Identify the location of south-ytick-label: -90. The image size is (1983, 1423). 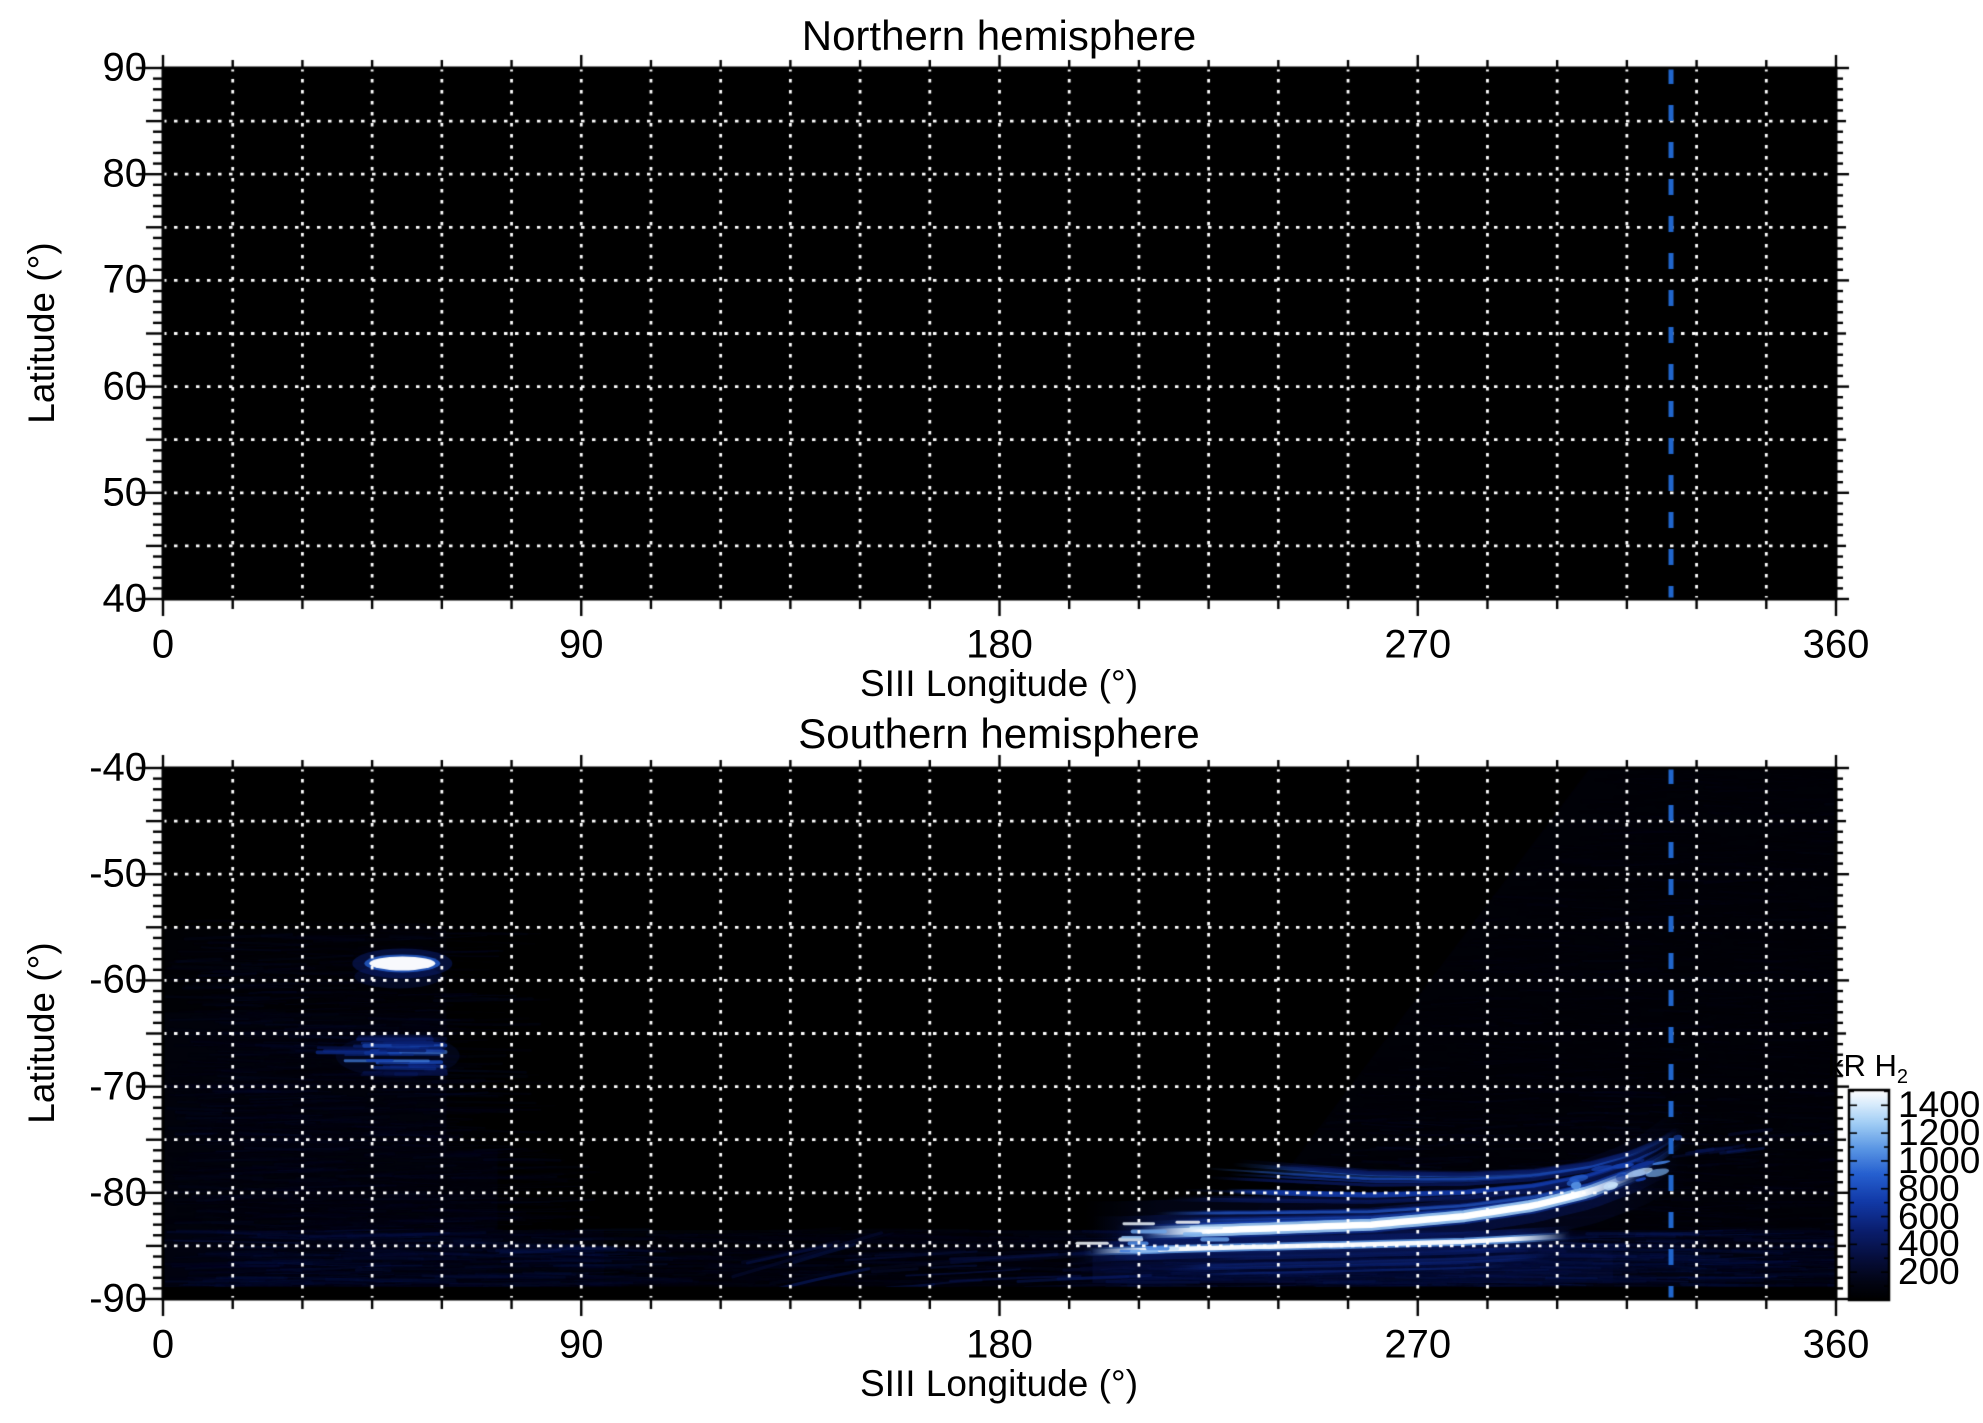
(118, 1298).